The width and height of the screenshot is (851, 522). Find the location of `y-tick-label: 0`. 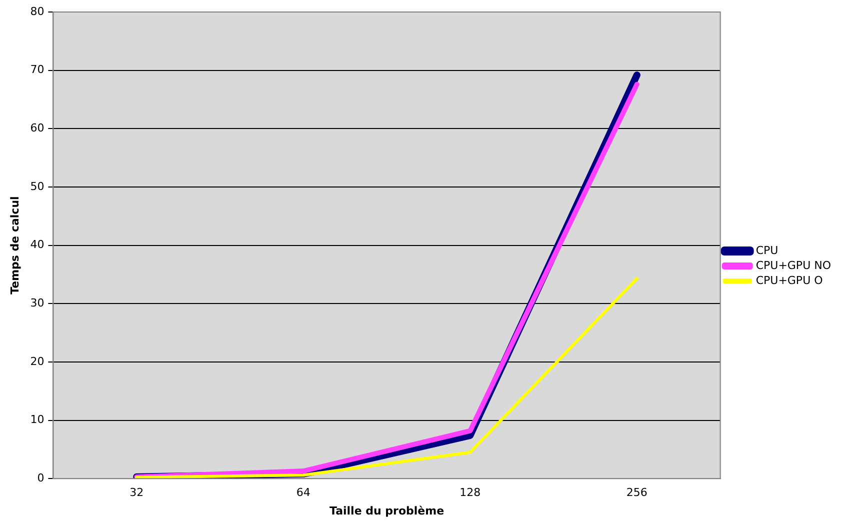

y-tick-label: 0 is located at coordinates (40, 477).